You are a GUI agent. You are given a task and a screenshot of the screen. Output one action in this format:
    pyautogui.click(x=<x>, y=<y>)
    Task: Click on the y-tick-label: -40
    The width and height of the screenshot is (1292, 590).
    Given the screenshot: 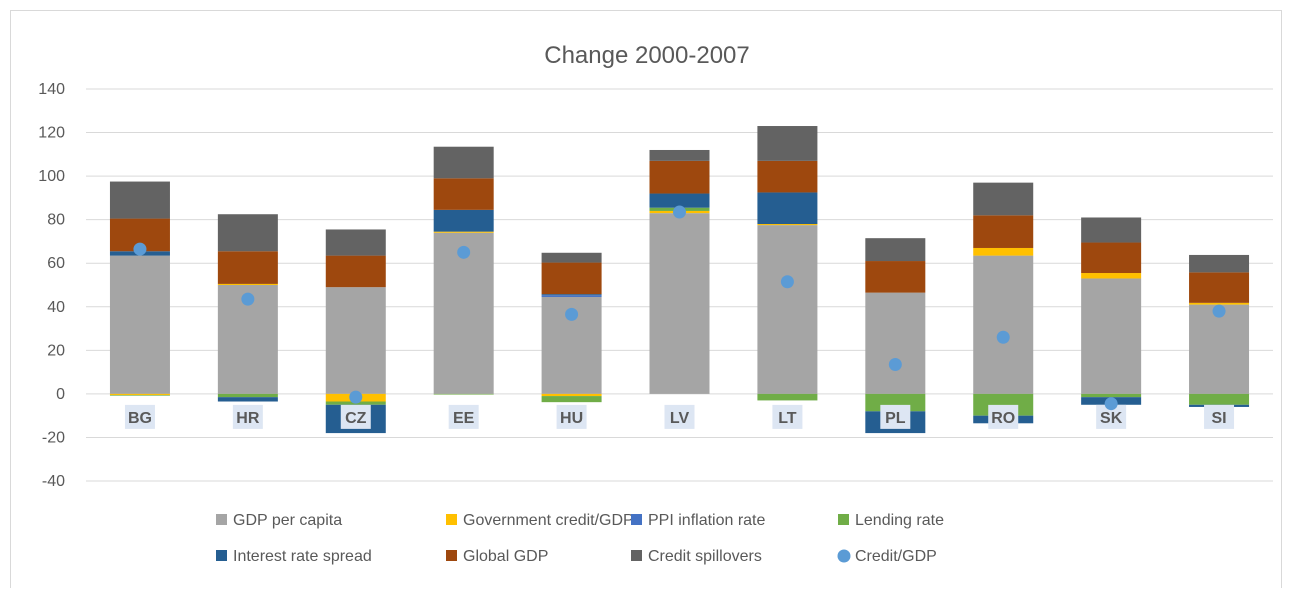 What is the action you would take?
    pyautogui.click(x=53, y=481)
    